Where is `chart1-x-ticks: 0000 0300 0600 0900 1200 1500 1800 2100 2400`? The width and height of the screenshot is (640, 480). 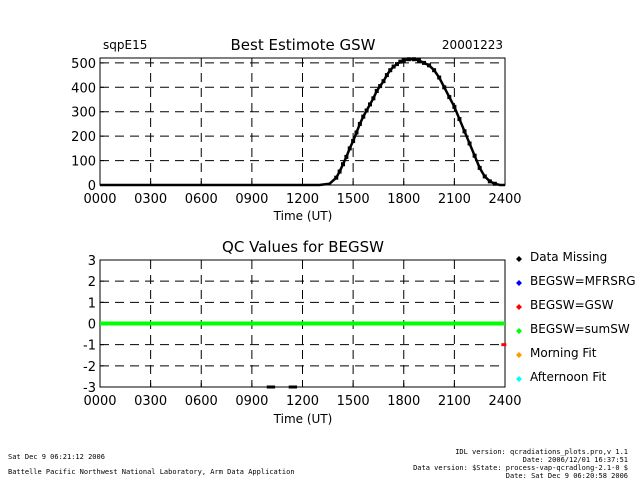
chart1-x-ticks: 0000 0300 0600 0900 1200 1500 1800 2100 2400 is located at coordinates (302, 194).